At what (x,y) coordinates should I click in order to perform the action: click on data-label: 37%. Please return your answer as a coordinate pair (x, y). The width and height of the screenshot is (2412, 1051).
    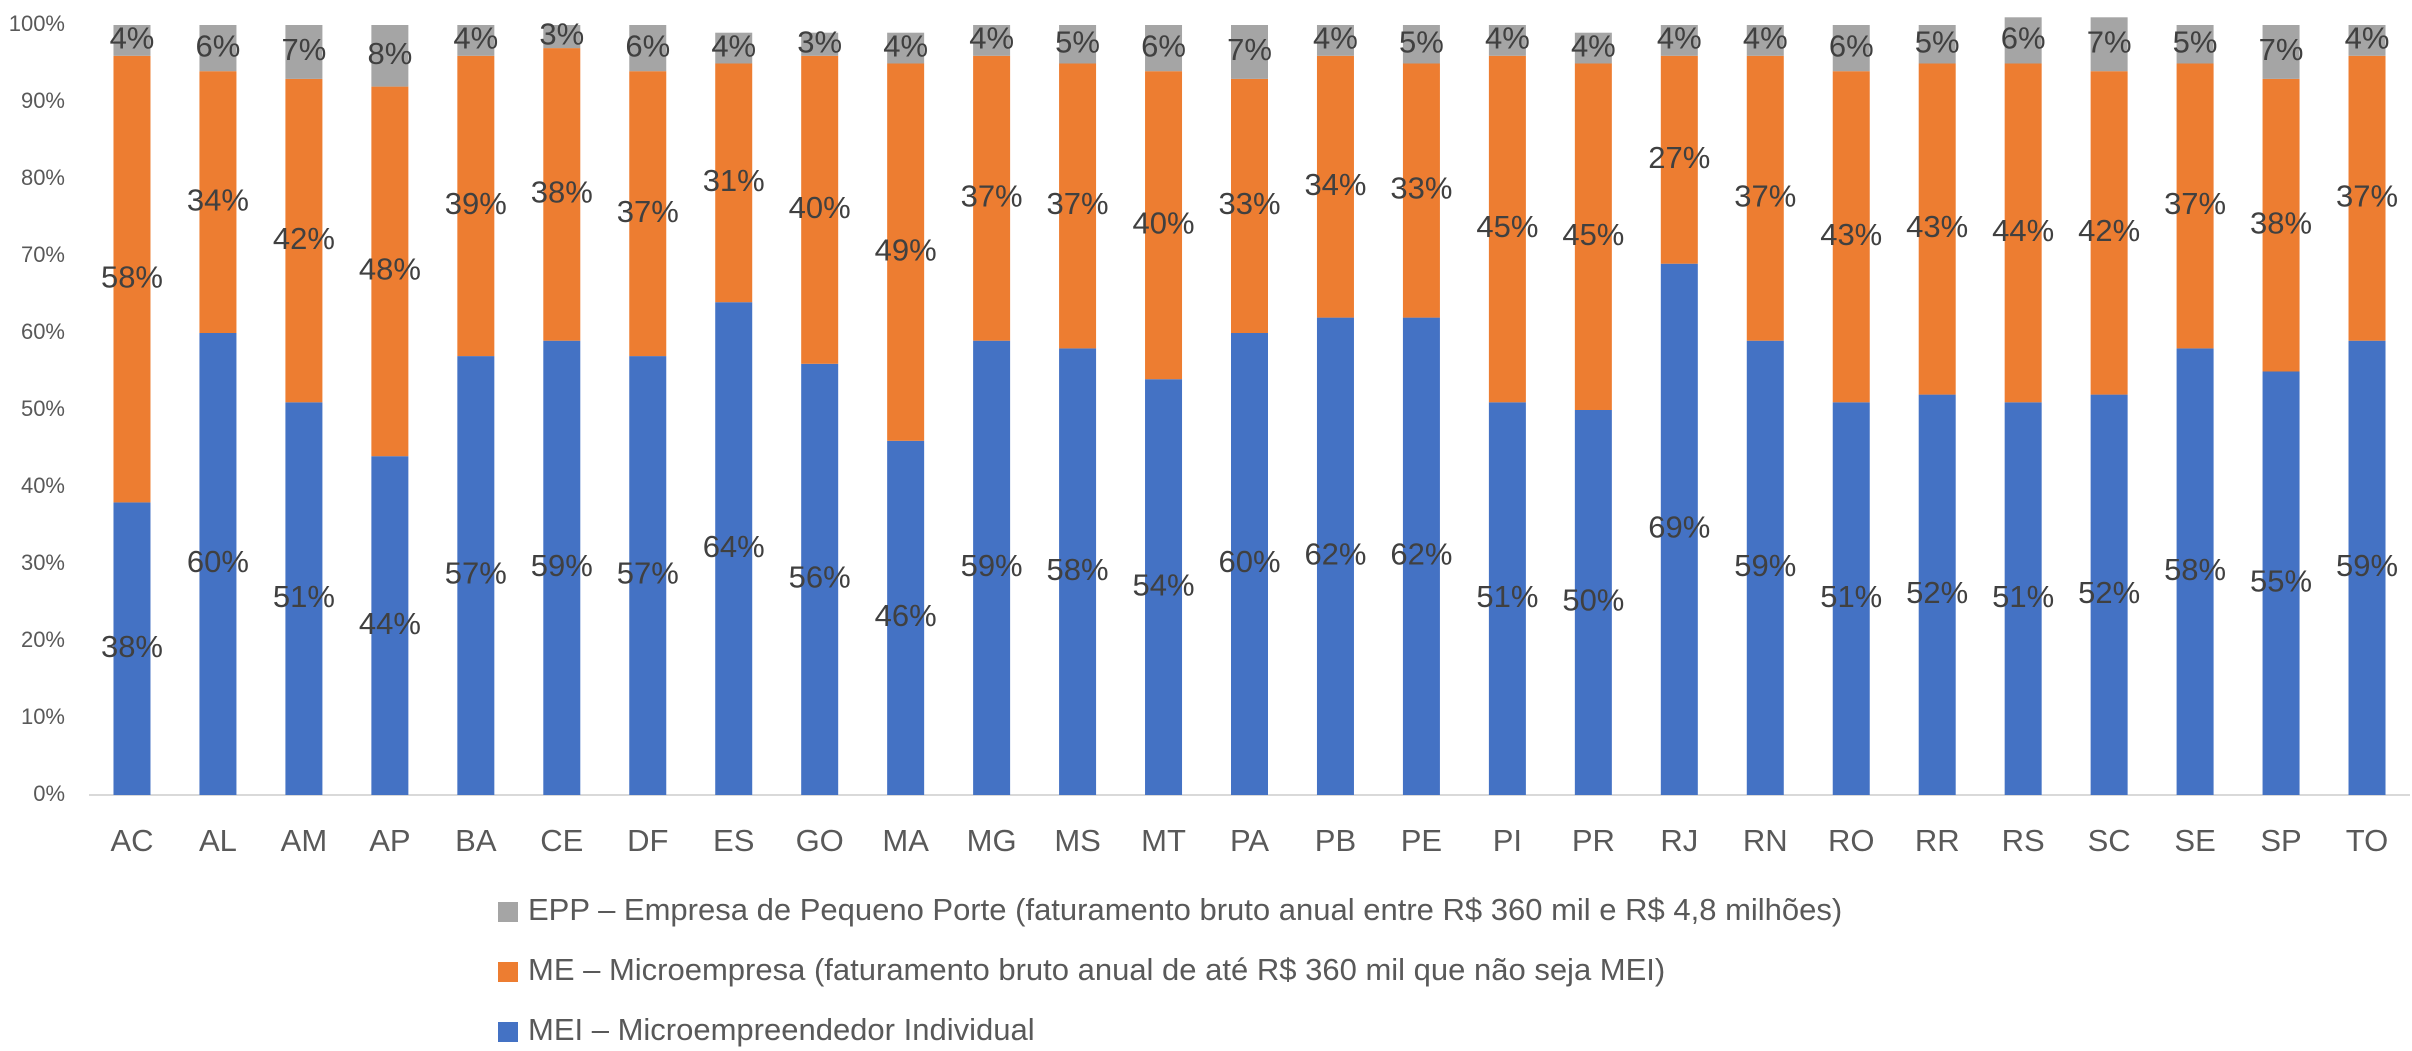
    Looking at the image, I should click on (1765, 195).